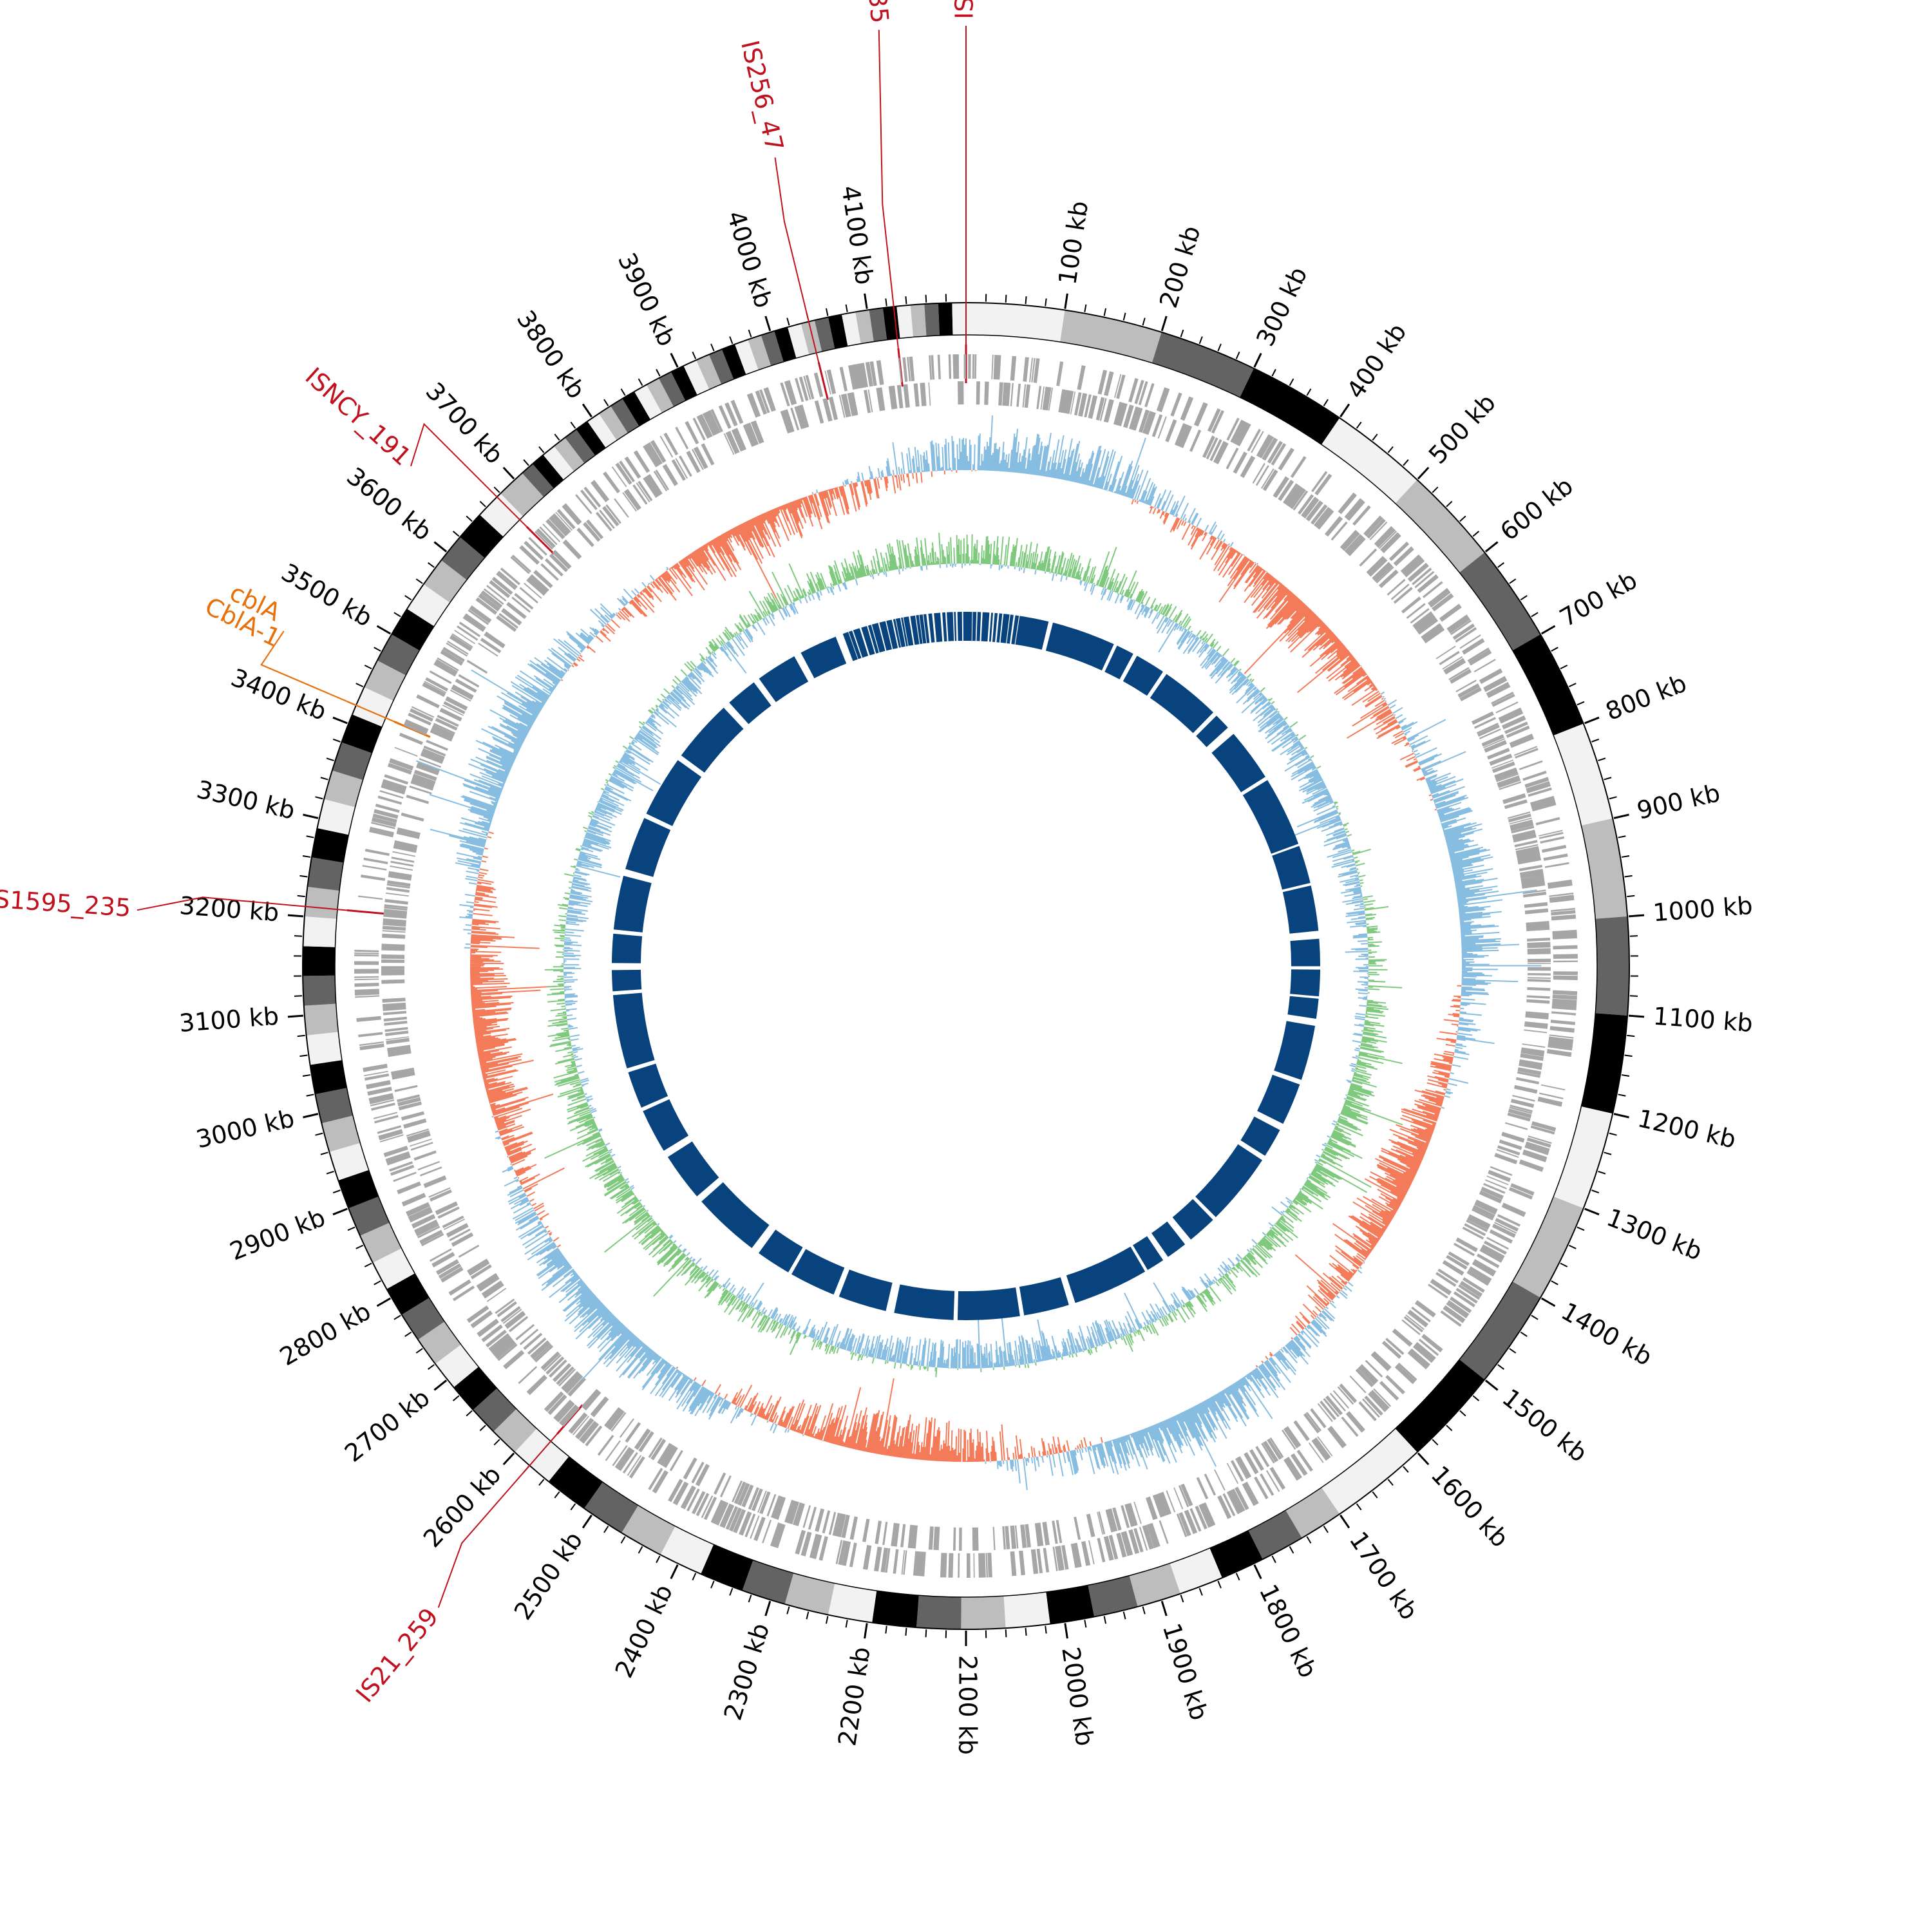  Describe the element at coordinates (1077, 1696) in the screenshot. I see `tick-label: 2000 kb` at that location.